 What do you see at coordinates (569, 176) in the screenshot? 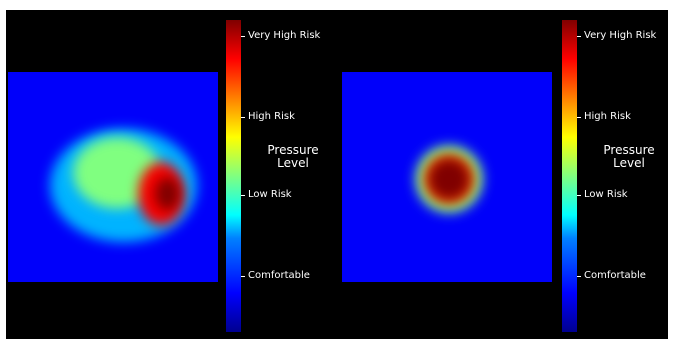
I see `colorbar-right` at bounding box center [569, 176].